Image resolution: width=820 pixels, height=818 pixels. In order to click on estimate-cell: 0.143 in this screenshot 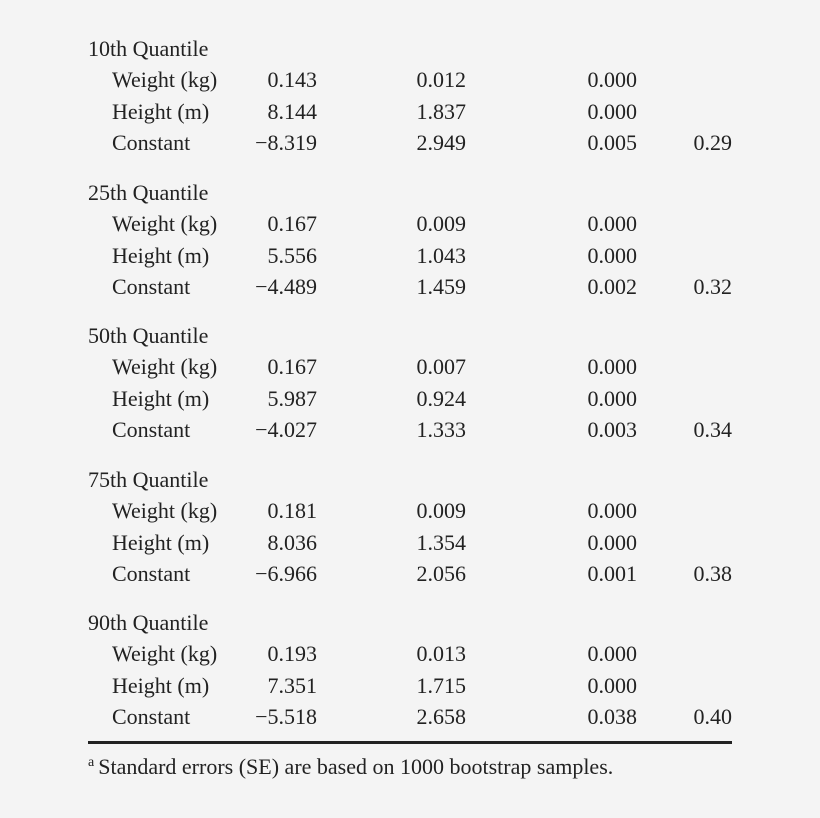, I will do `click(292, 80)`.